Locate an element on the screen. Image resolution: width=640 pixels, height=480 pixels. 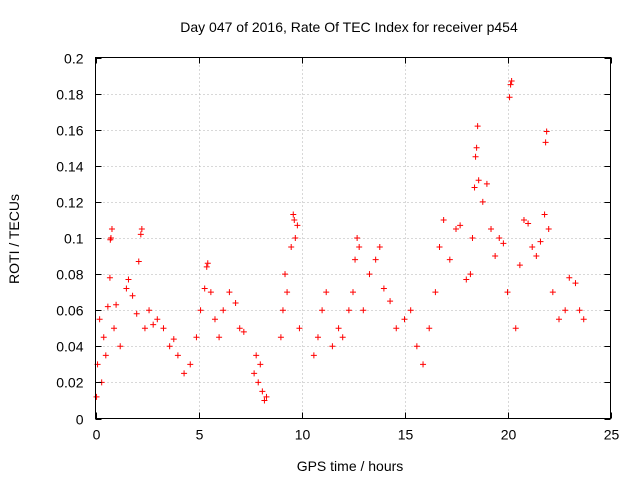
x-tick-label: 15 is located at coordinates (406, 435).